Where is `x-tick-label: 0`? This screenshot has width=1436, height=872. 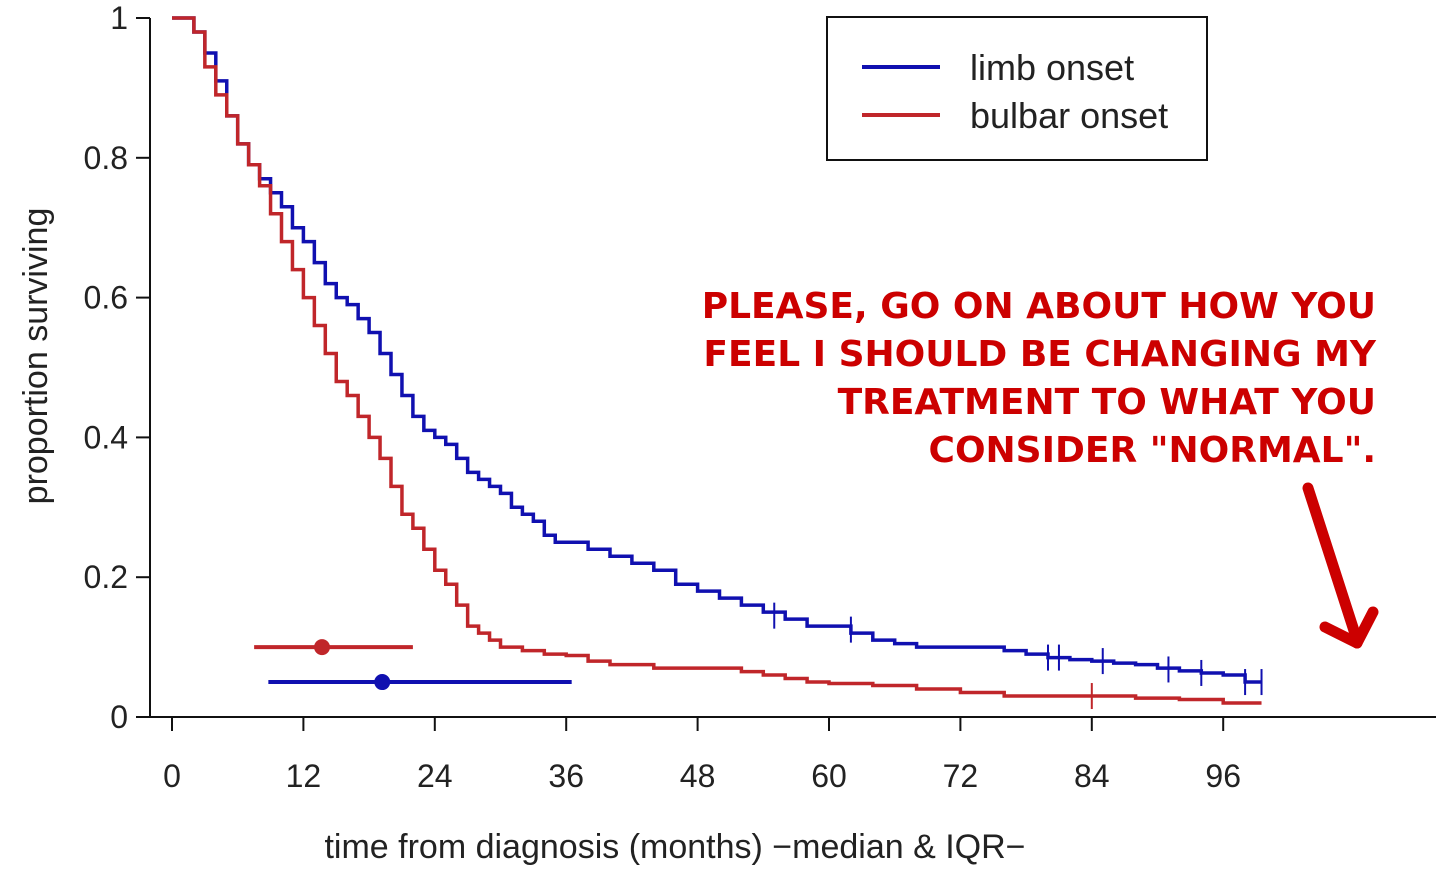
x-tick-label: 0 is located at coordinates (172, 776).